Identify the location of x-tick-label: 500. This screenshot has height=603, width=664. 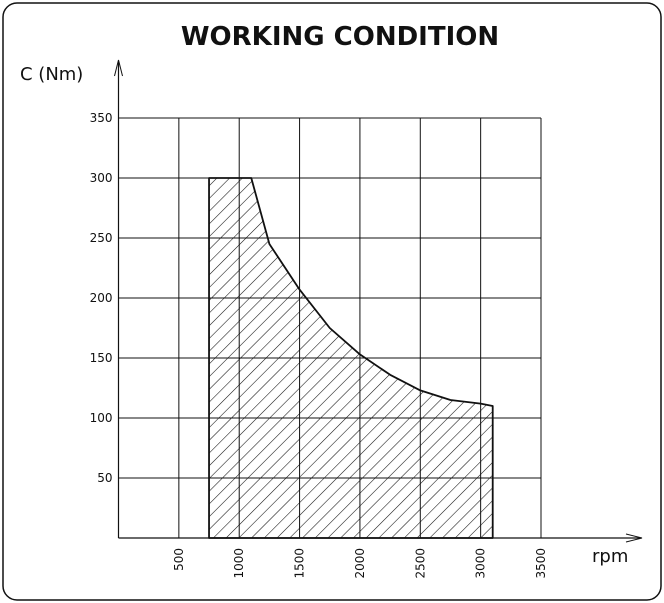
(179, 559).